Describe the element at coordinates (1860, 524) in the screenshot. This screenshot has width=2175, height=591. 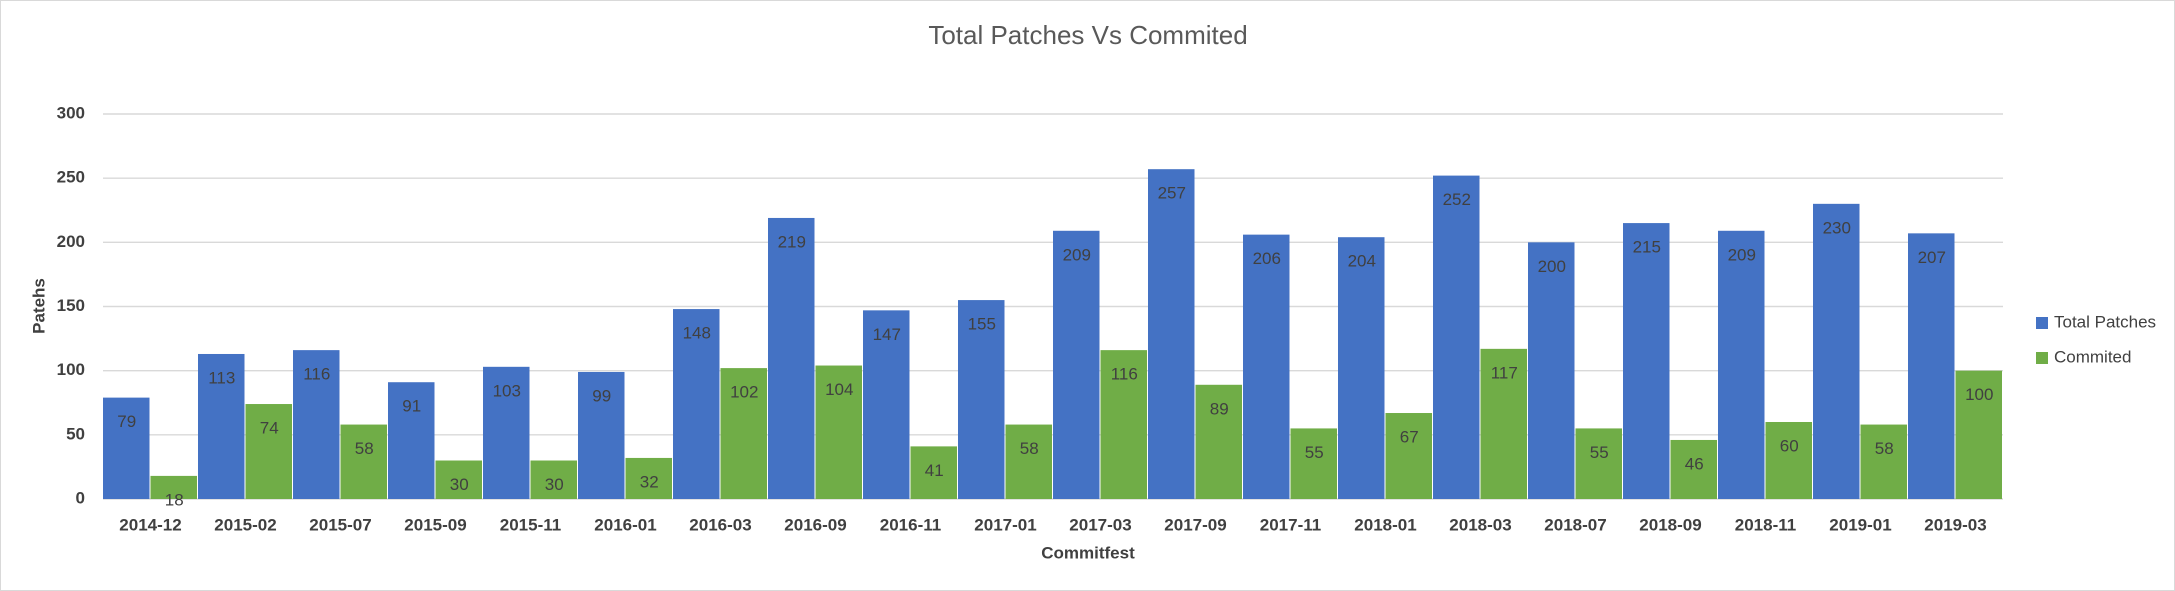
I see `x-tick-label: 2019-01` at that location.